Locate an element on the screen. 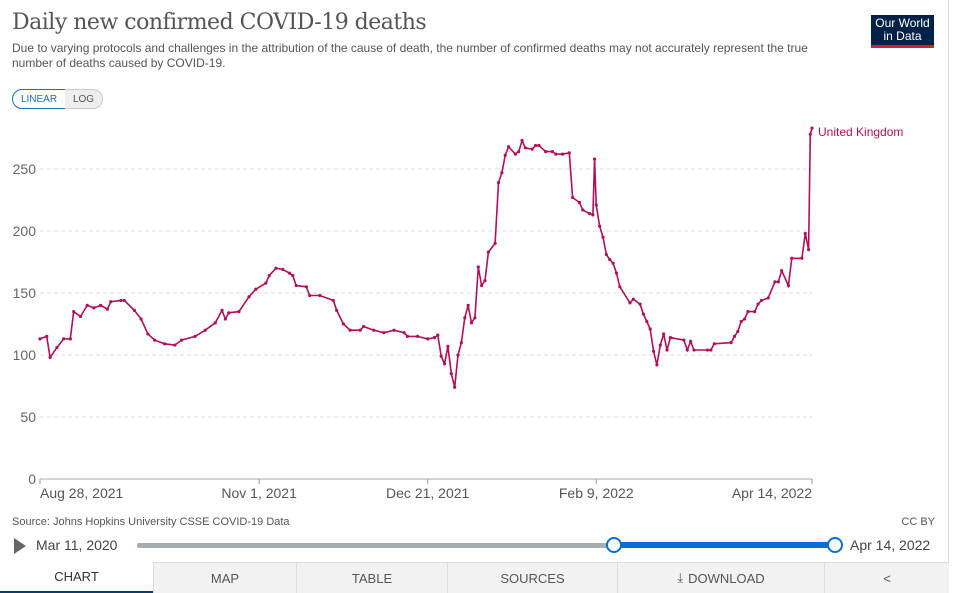  y-tick-label: 50 is located at coordinates (28, 417).